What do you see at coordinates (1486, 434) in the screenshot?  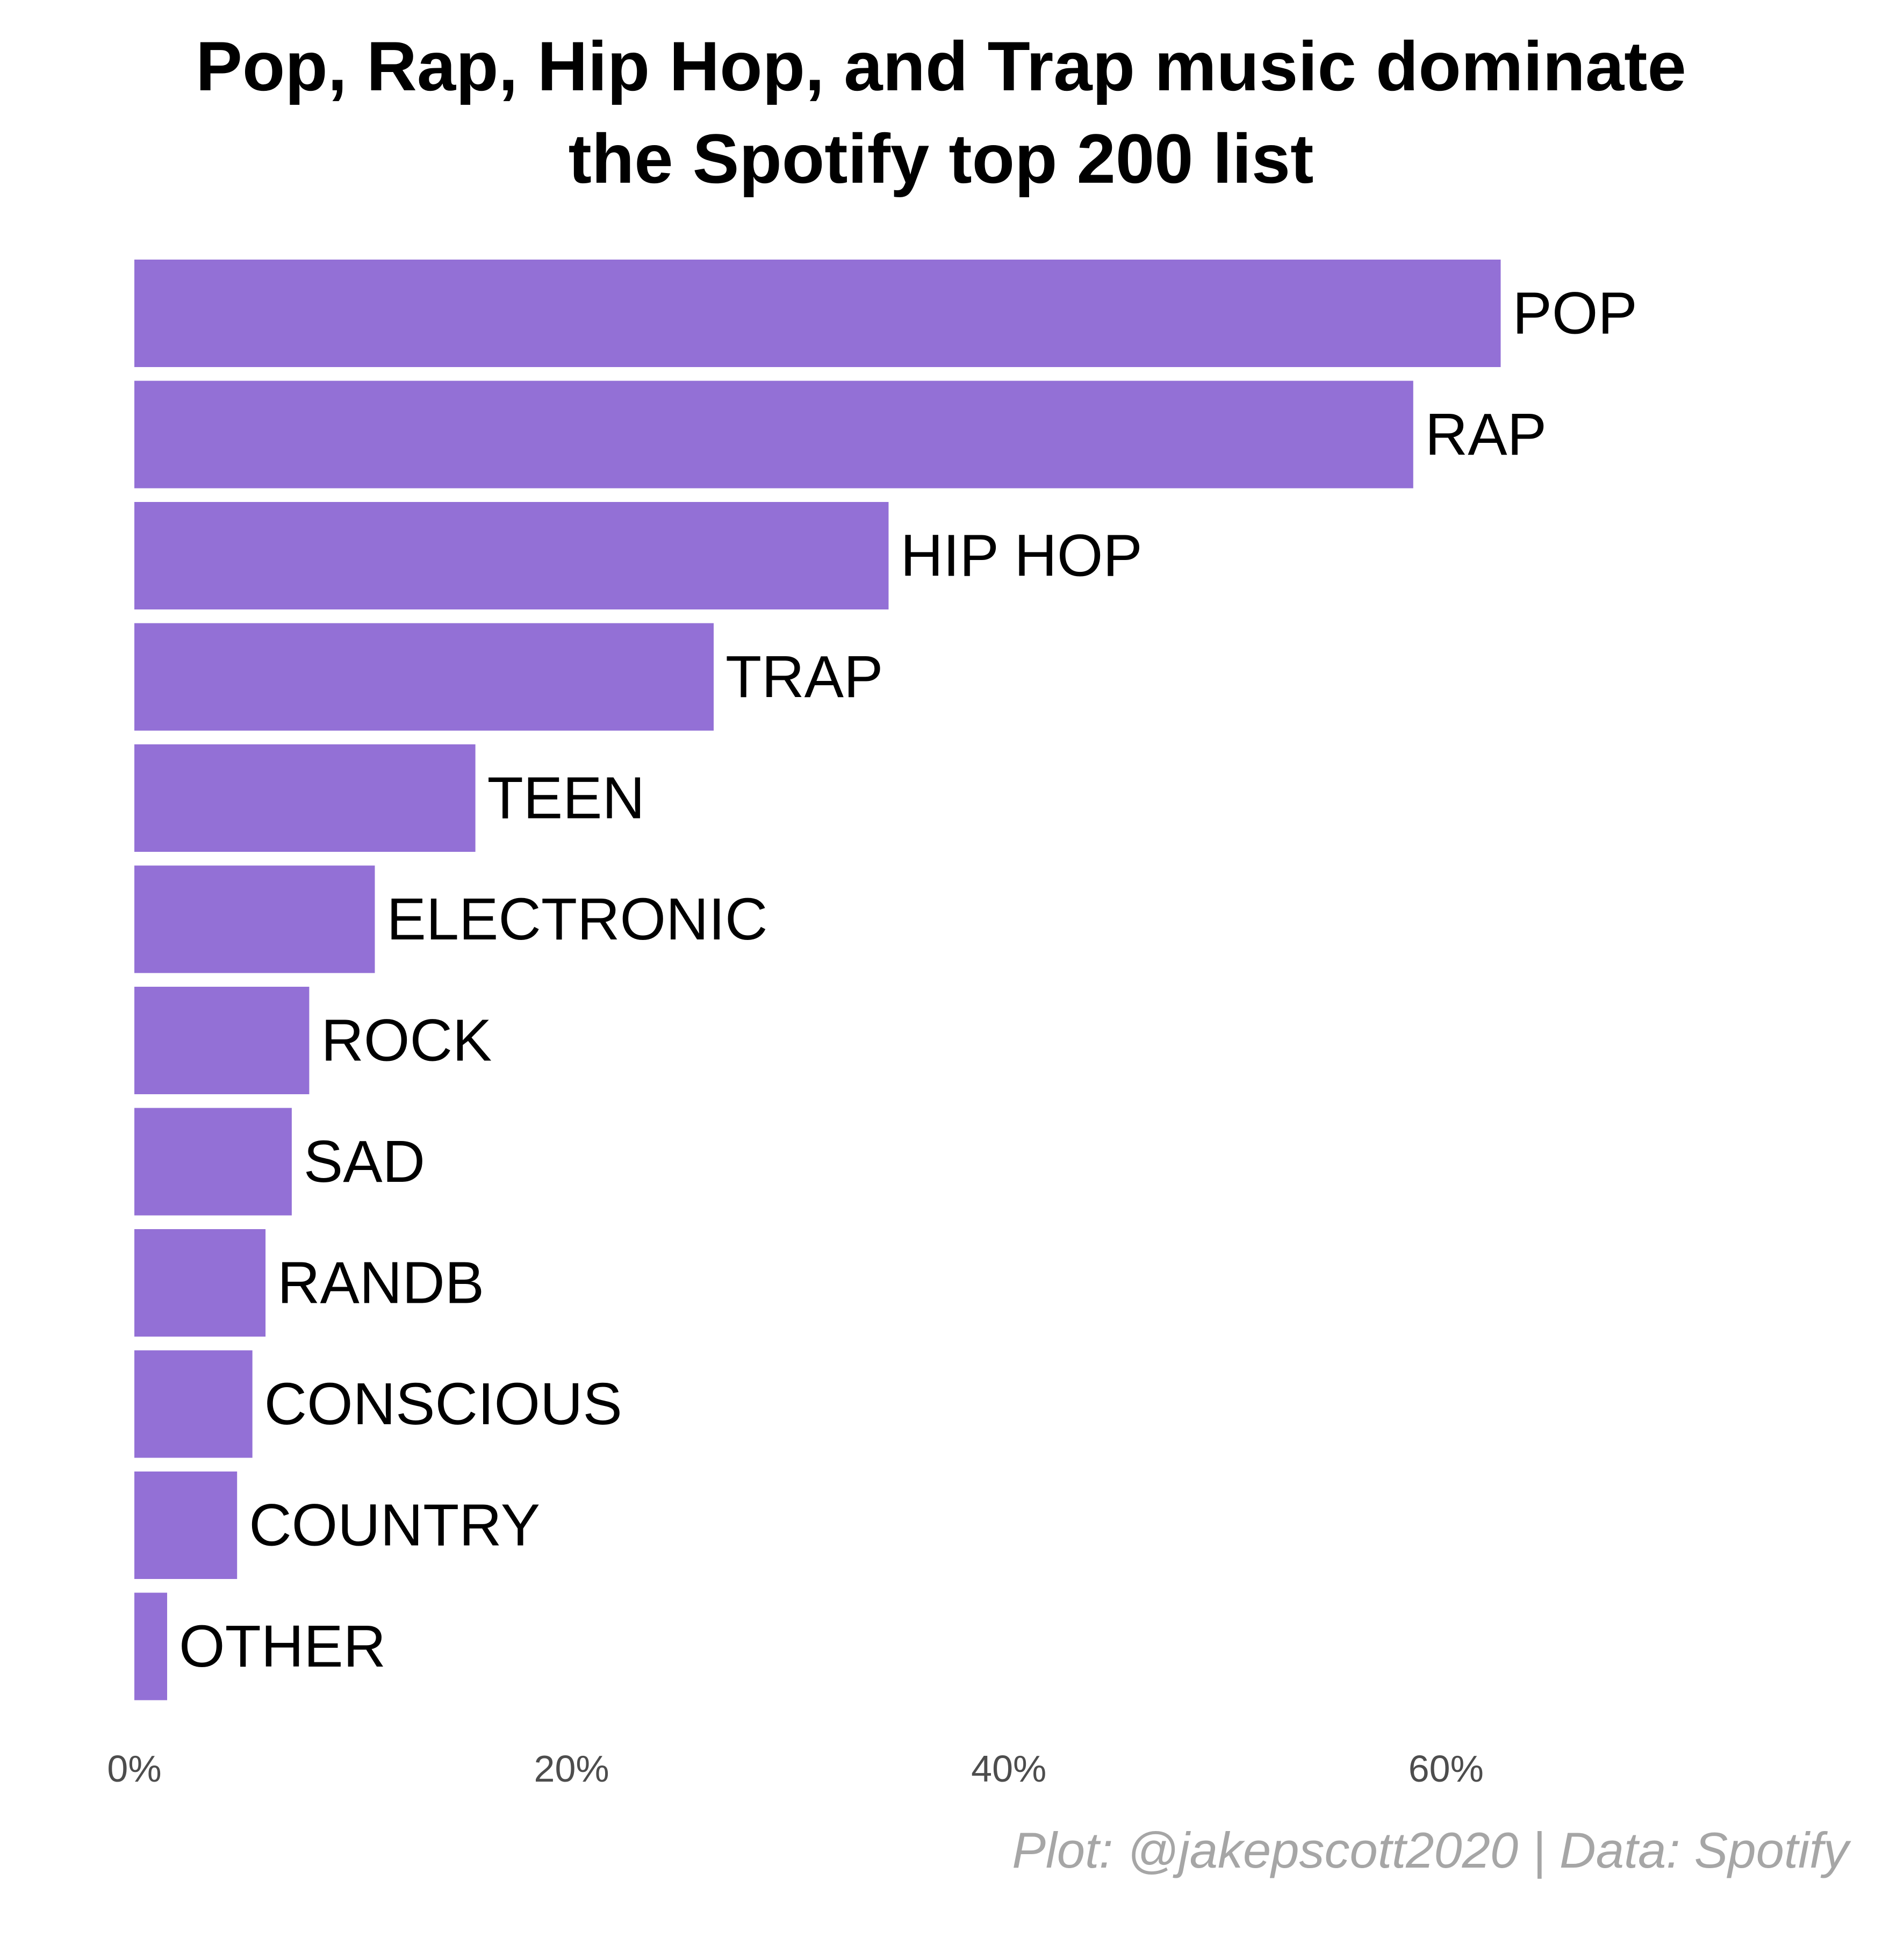 I see `bar-label-rap: RAP` at bounding box center [1486, 434].